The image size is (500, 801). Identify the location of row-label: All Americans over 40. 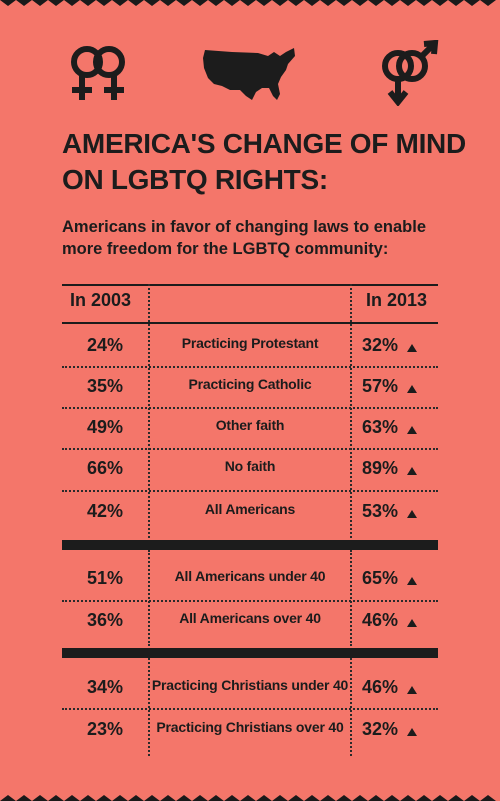
(250, 618).